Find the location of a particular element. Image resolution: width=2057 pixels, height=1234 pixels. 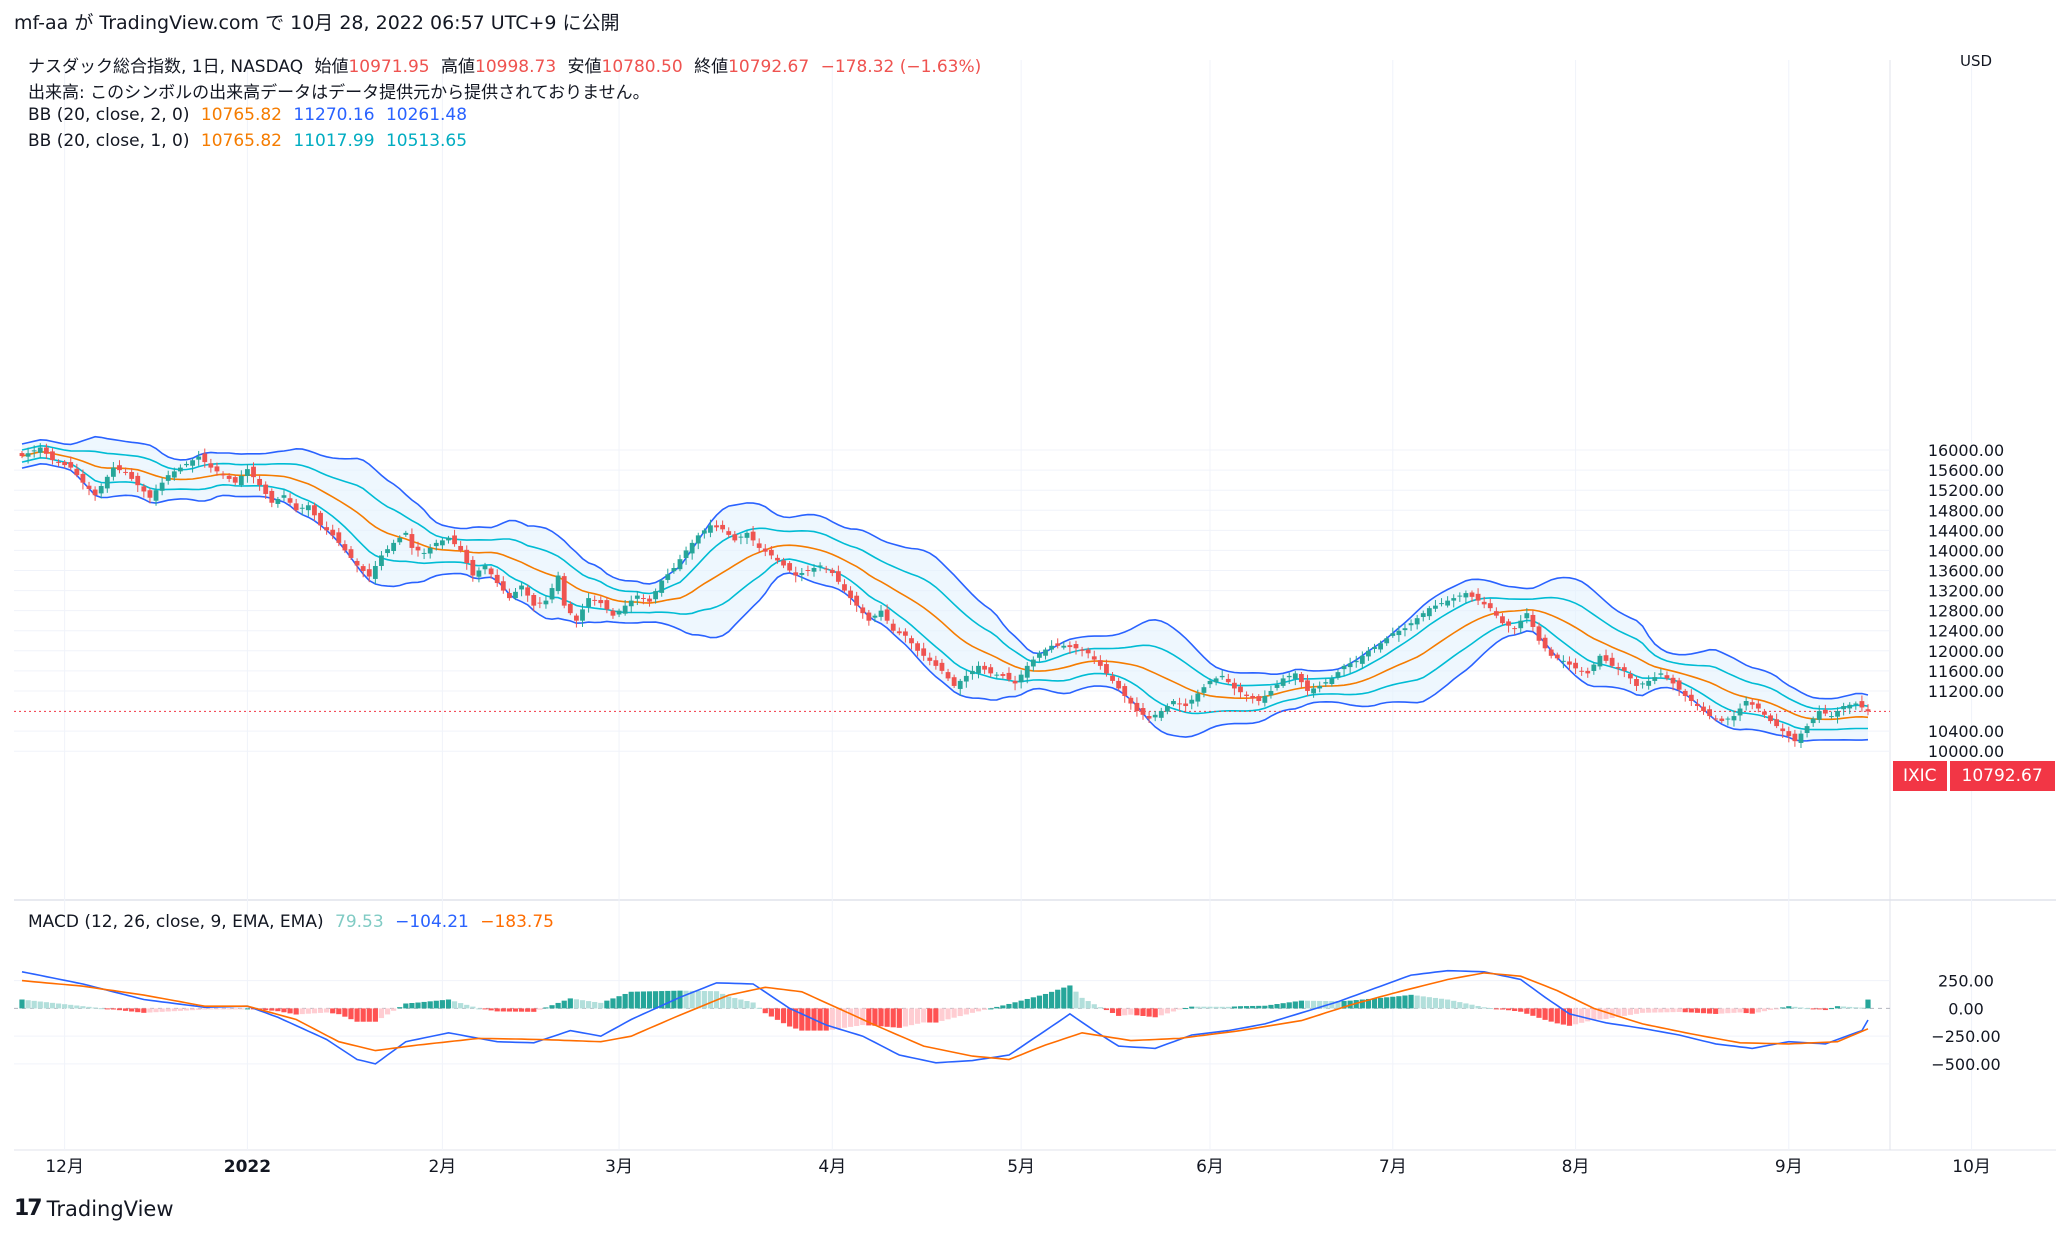

legend-symbol: ナスダック総合指数, 1日, NASDAQ is located at coordinates (166, 67).